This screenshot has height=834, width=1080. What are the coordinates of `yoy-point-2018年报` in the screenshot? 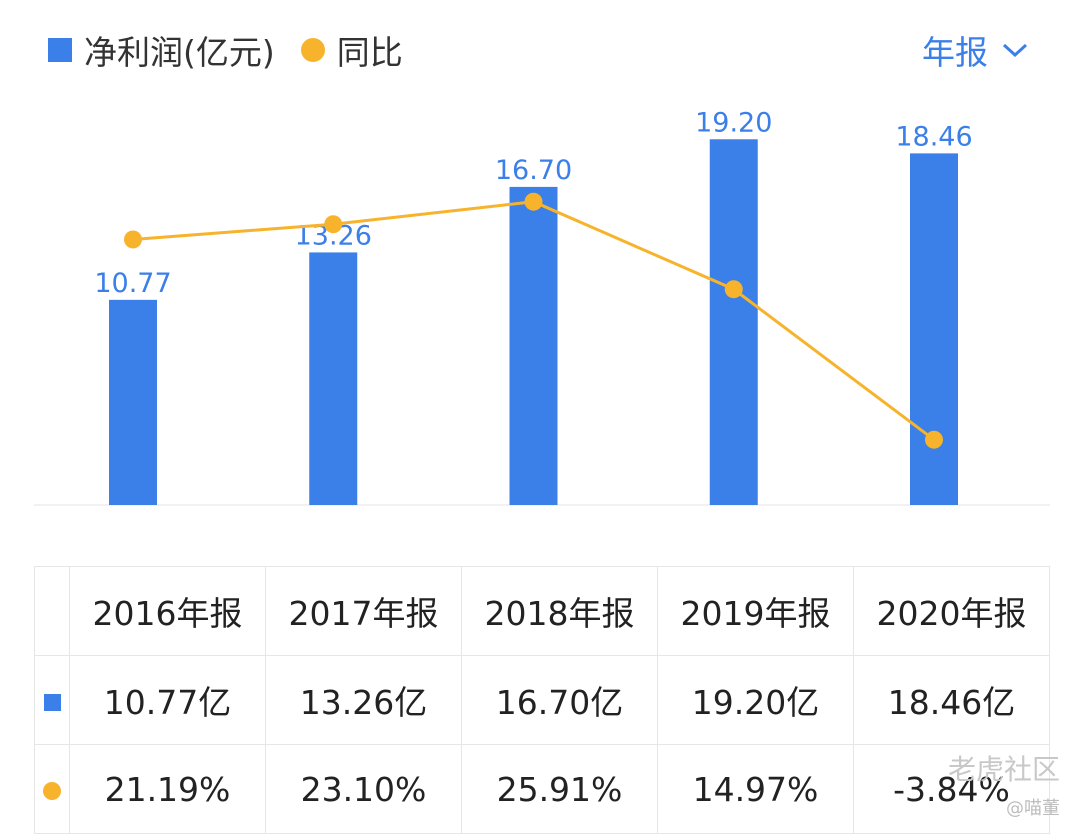 It's located at (533, 201).